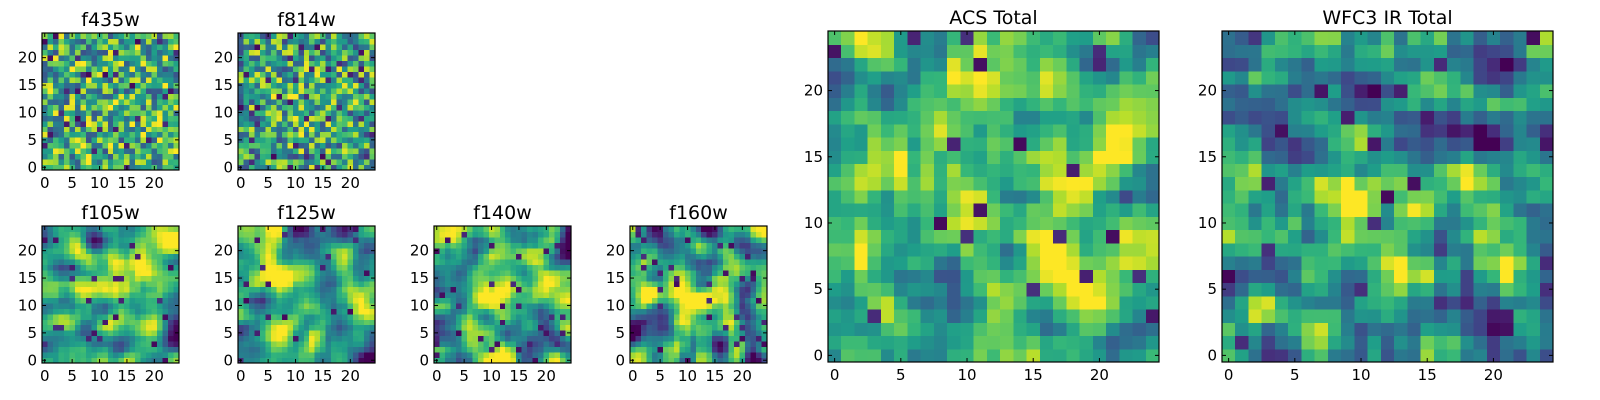 The width and height of the screenshot is (1600, 400). What do you see at coordinates (241, 376) in the screenshot?
I see `x-tick-label: 0` at bounding box center [241, 376].